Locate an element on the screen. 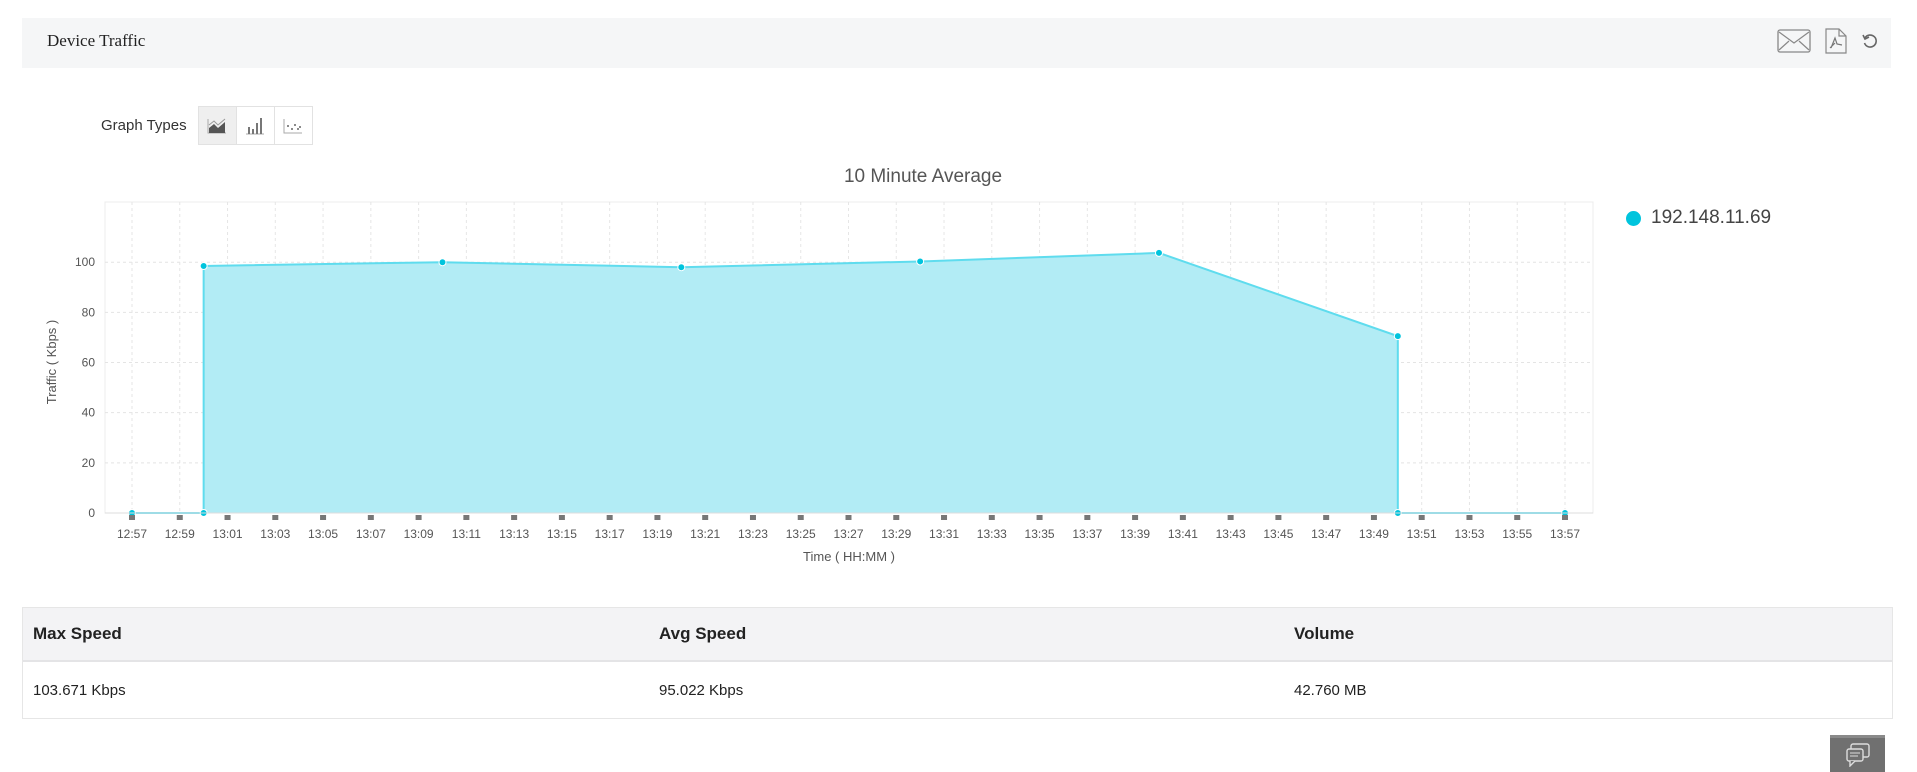  header-volume: Volume is located at coordinates (1324, 633).